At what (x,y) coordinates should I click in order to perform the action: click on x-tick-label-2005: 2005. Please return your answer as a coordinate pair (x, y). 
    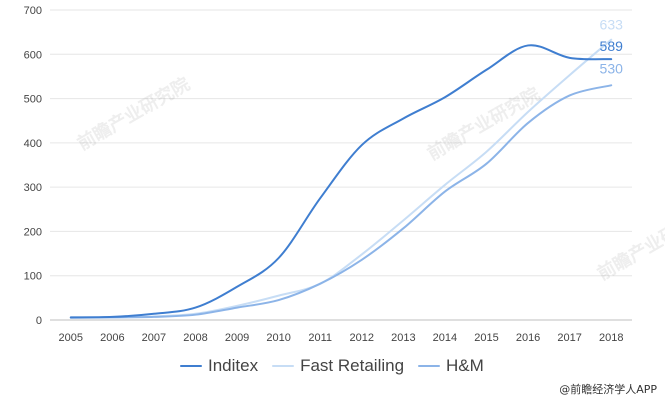
    Looking at the image, I should click on (71, 338).